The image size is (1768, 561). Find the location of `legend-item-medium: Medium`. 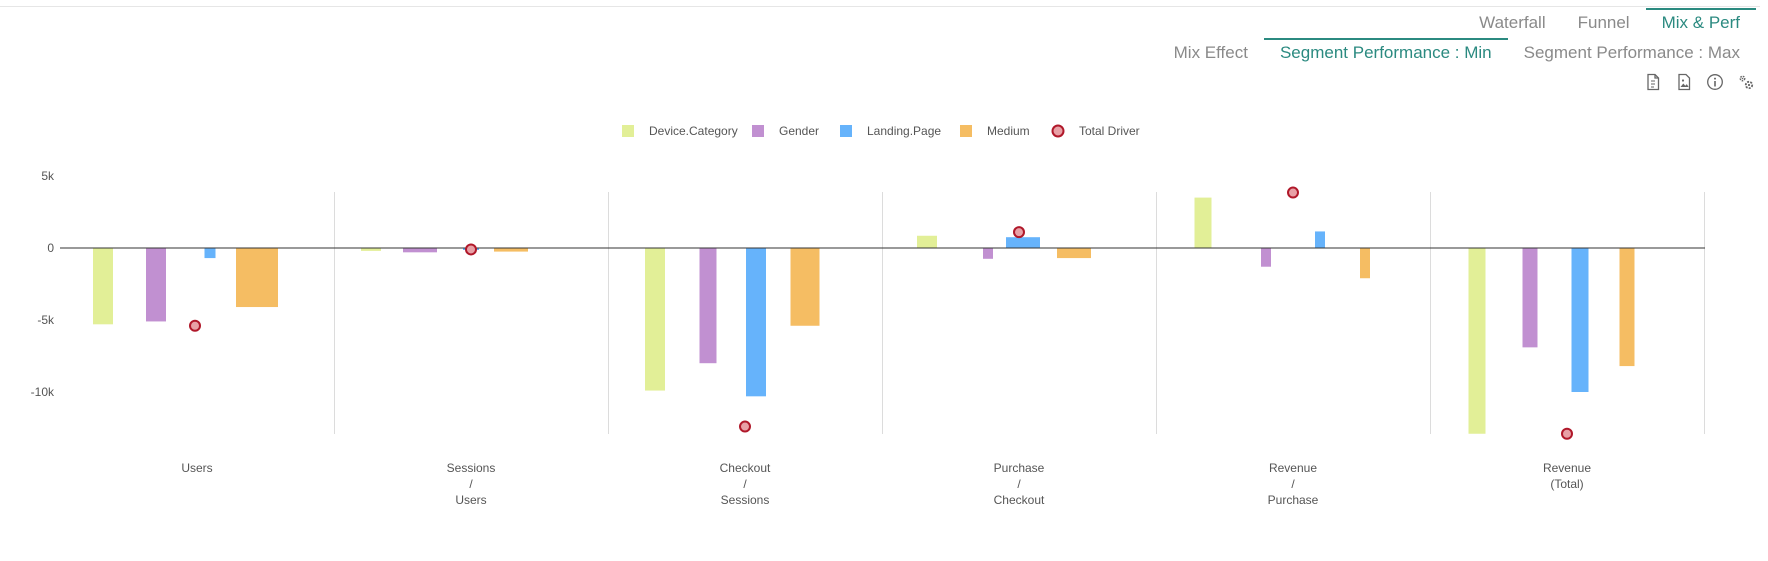

legend-item-medium: Medium is located at coordinates (995, 131).